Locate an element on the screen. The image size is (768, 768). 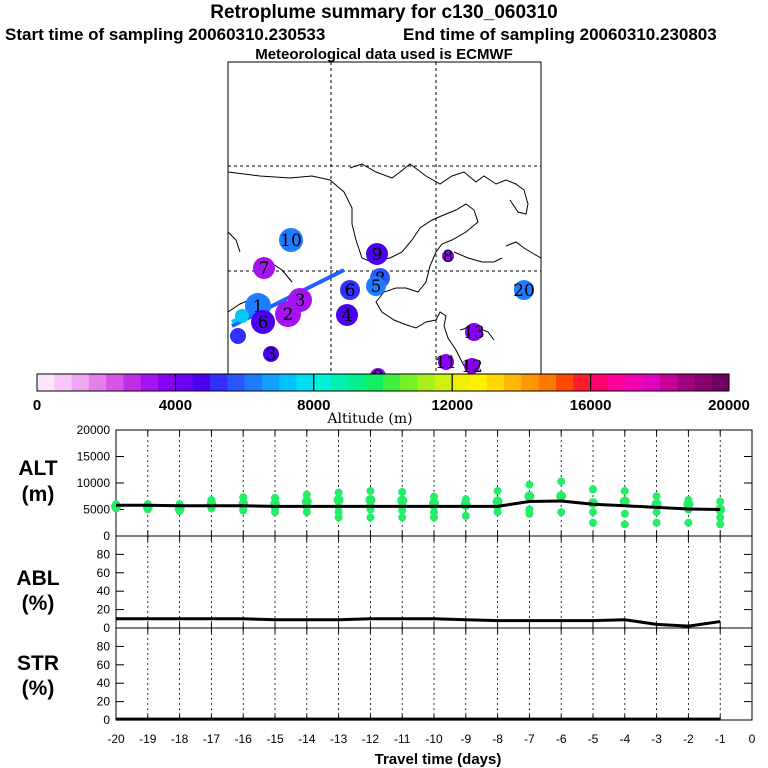
chart-title: Retroplume summary for c130_060310 is located at coordinates (384, 12).